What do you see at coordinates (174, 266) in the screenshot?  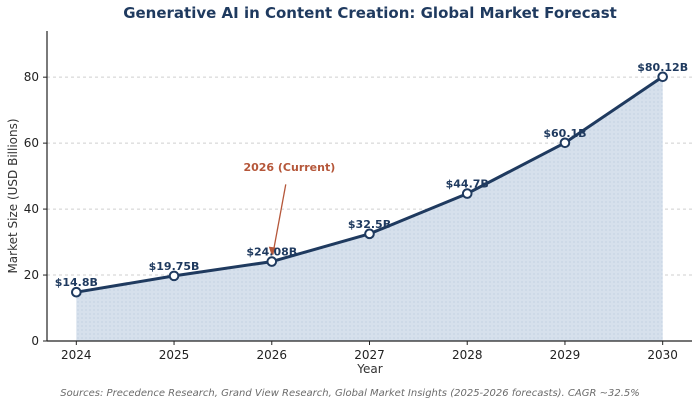 I see `data-label: $19.75B` at bounding box center [174, 266].